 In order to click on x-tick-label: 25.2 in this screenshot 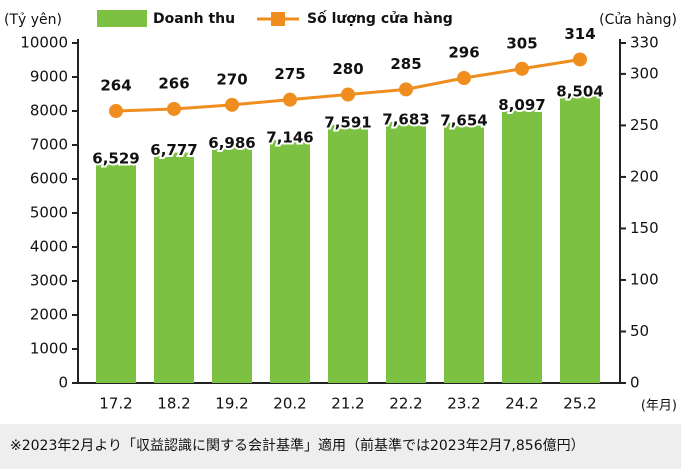, I will do `click(579, 404)`.